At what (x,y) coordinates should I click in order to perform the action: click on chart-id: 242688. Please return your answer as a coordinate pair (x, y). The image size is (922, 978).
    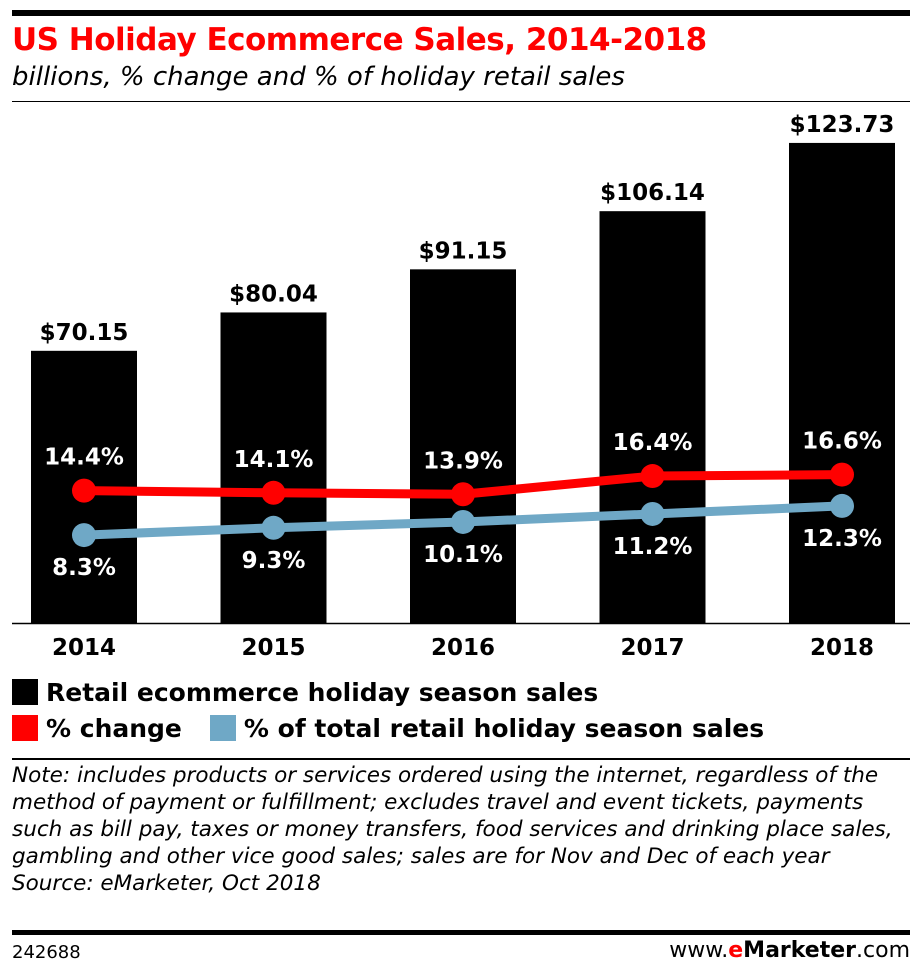
    Looking at the image, I should click on (46, 952).